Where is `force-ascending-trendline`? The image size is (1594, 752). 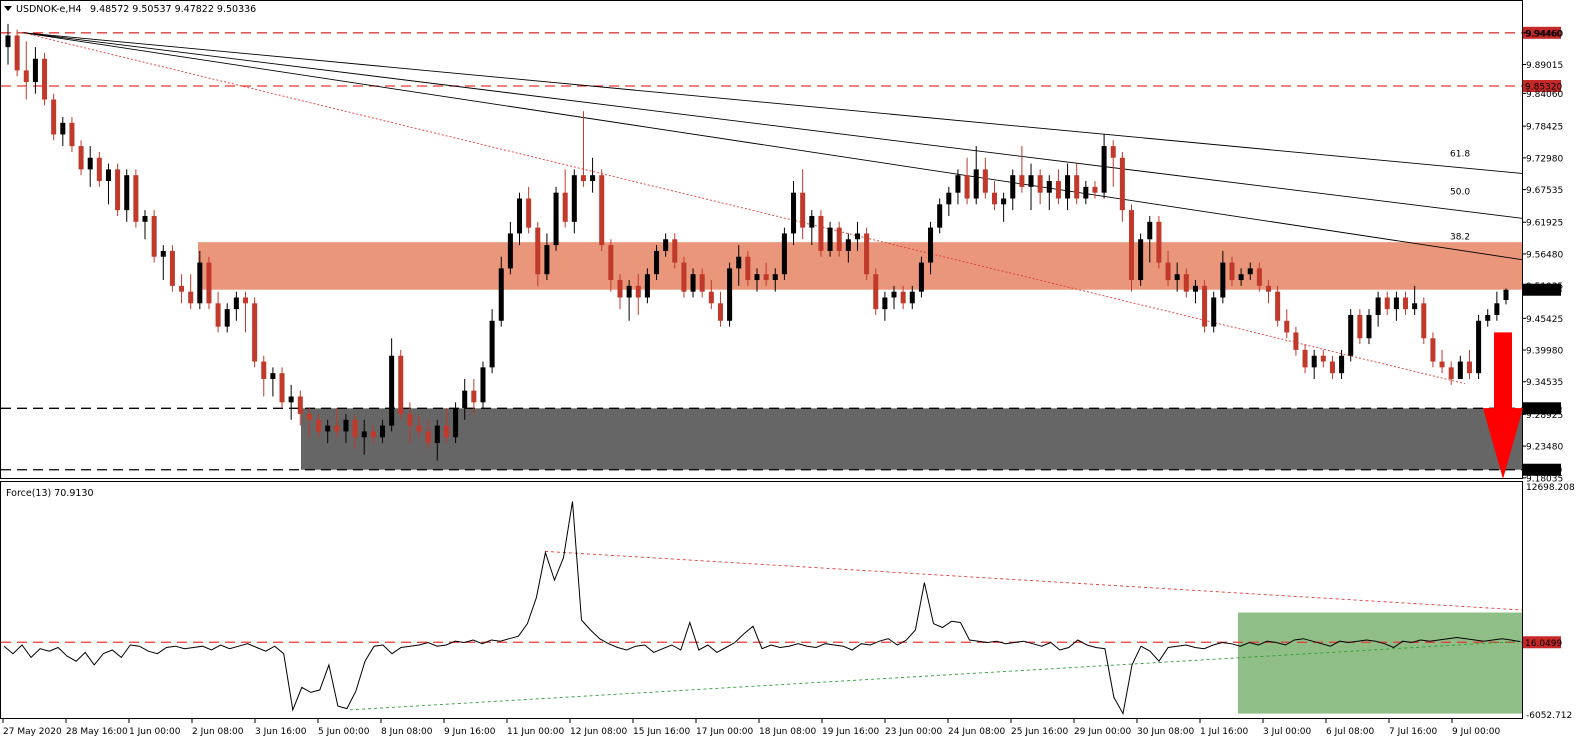 force-ascending-trendline is located at coordinates (936, 675).